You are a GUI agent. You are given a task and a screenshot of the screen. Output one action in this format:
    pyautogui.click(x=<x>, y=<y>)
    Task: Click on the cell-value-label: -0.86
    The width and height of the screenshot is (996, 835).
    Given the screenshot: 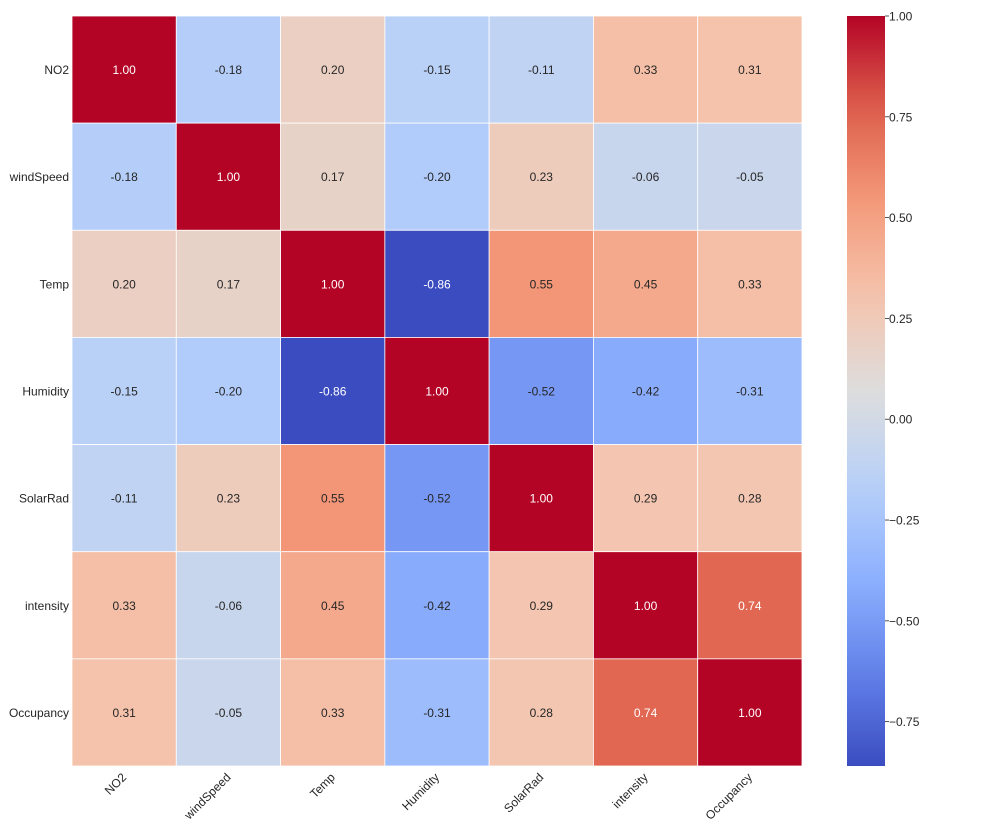 What is the action you would take?
    pyautogui.click(x=437, y=284)
    